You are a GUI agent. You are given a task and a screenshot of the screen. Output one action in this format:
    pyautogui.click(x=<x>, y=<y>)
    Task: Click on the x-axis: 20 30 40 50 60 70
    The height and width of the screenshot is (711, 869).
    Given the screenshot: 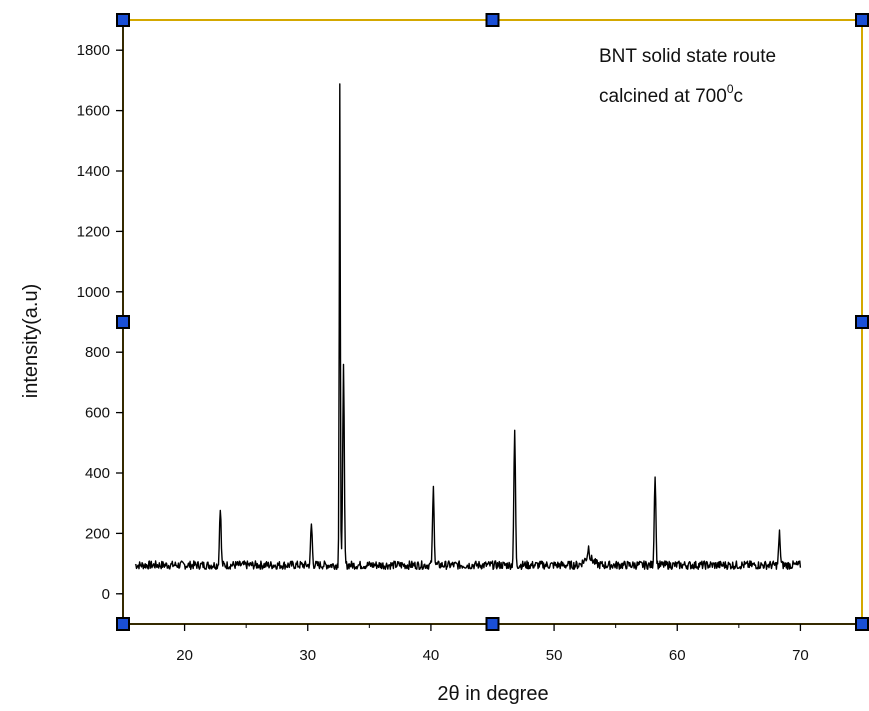 What is the action you would take?
    pyautogui.click(x=492, y=644)
    